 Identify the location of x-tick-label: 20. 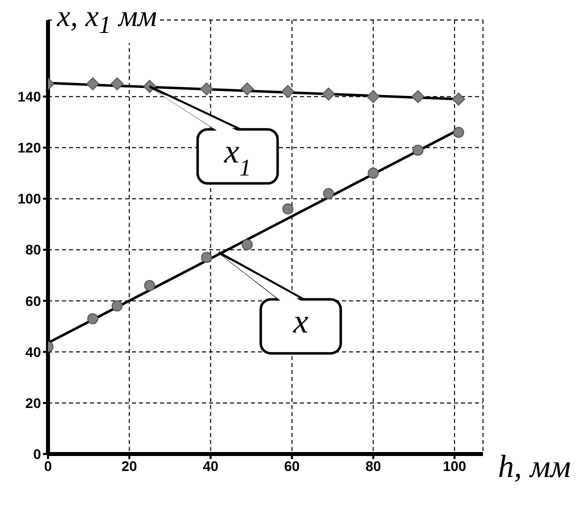
(130, 466).